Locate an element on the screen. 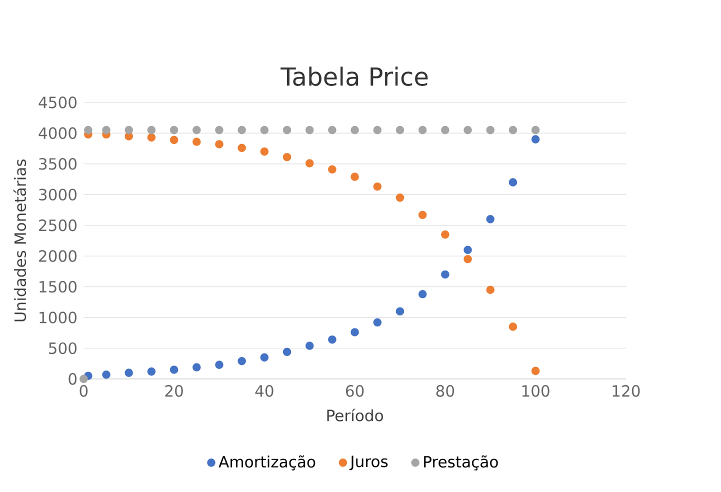 This screenshot has height=492, width=721. y-tick-label: 3000 is located at coordinates (58, 194).